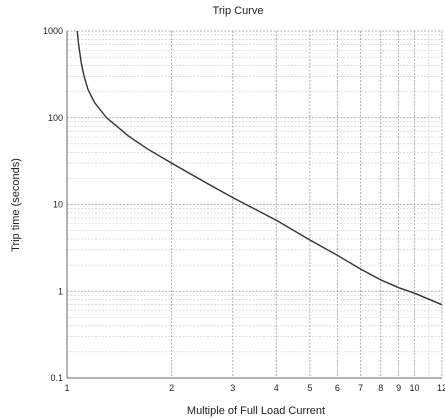 The image size is (445, 419). I want to click on x-tick-label: 10, so click(414, 388).